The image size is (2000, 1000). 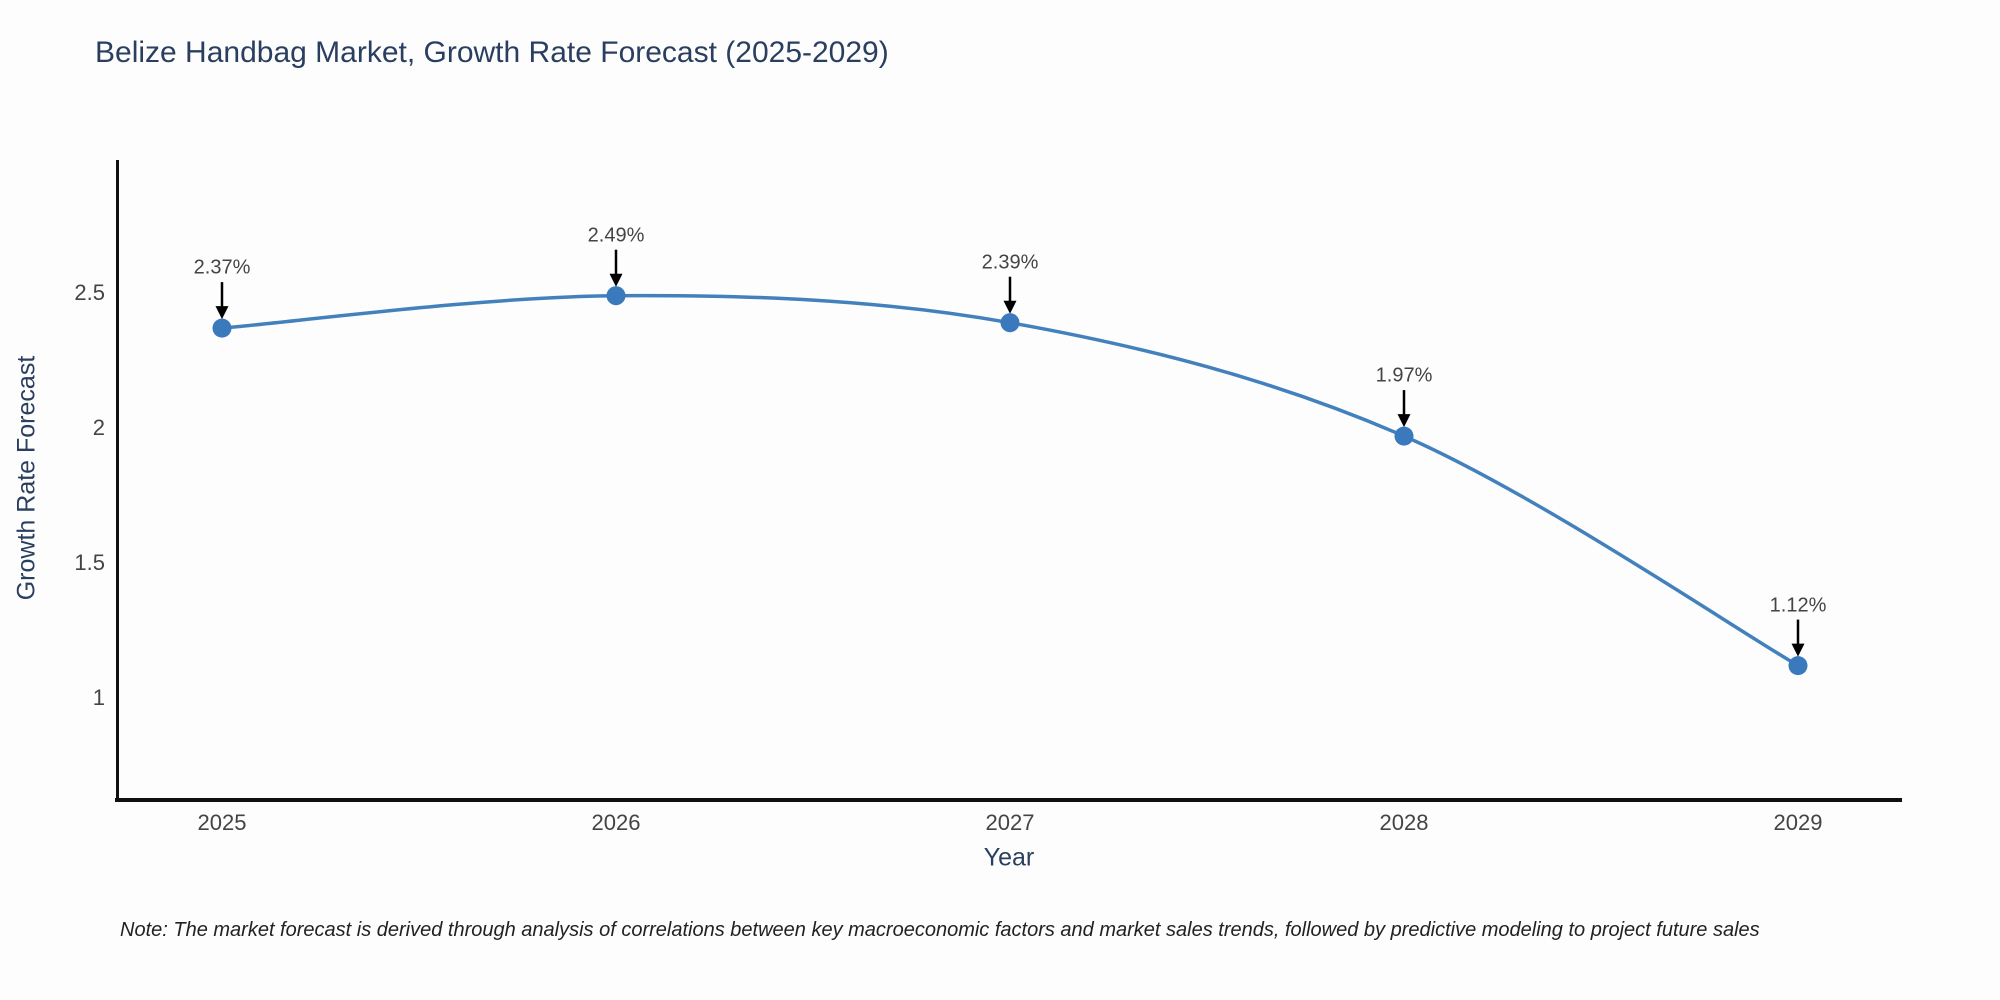 What do you see at coordinates (1404, 822) in the screenshot?
I see `x-tick-label: 2028` at bounding box center [1404, 822].